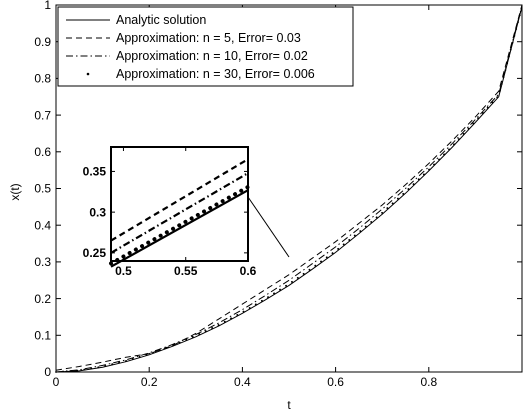 Image resolution: width=524 pixels, height=413 pixels. Describe the element at coordinates (289, 405) in the screenshot. I see `x-axis-label: t` at that location.